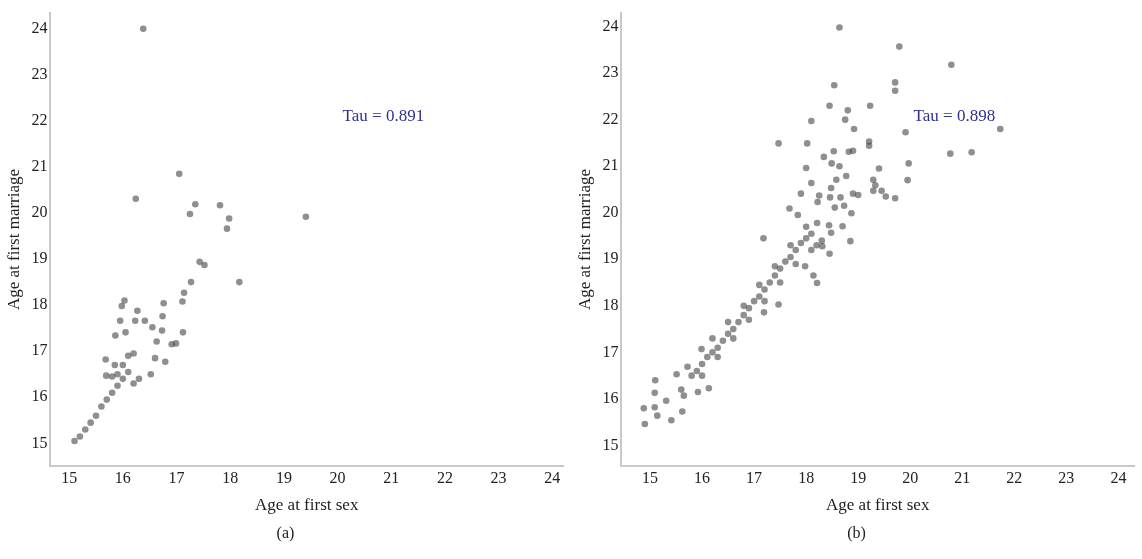  What do you see at coordinates (856, 533) in the screenshot?
I see `text: (b)` at bounding box center [856, 533].